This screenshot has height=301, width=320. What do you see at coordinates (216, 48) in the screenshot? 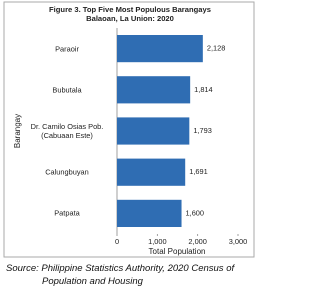
I see `value-label: 2,128` at bounding box center [216, 48].